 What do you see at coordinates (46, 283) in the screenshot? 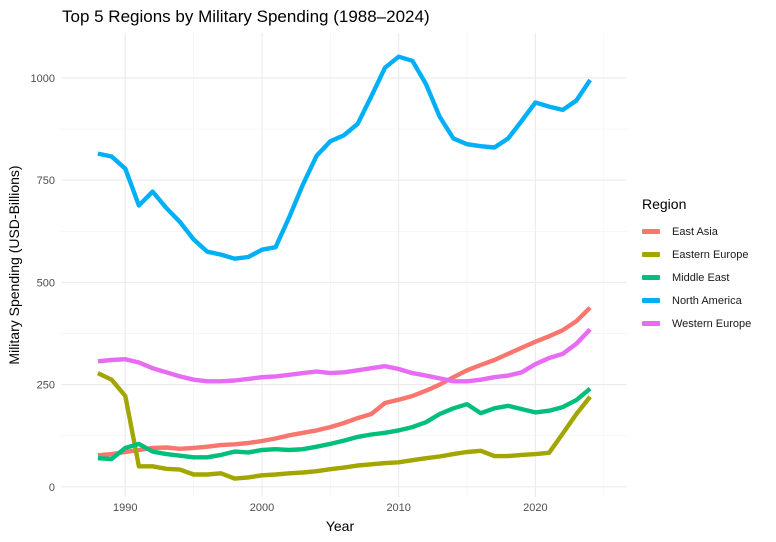
I see `y-tick-label: 500` at bounding box center [46, 283].